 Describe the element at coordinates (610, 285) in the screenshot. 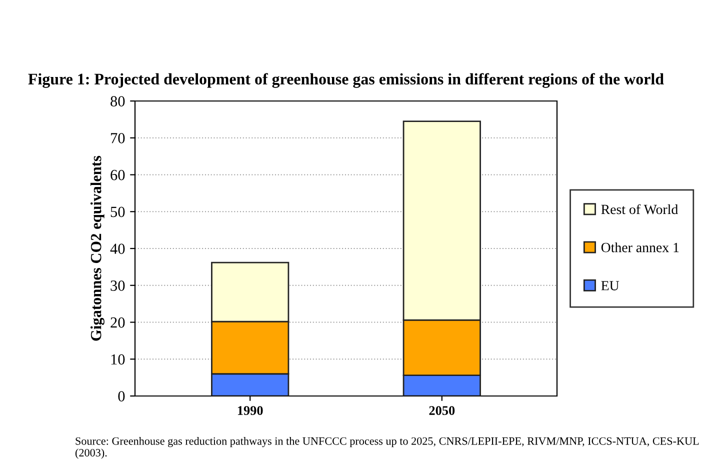

I see `legend-label: EU` at that location.